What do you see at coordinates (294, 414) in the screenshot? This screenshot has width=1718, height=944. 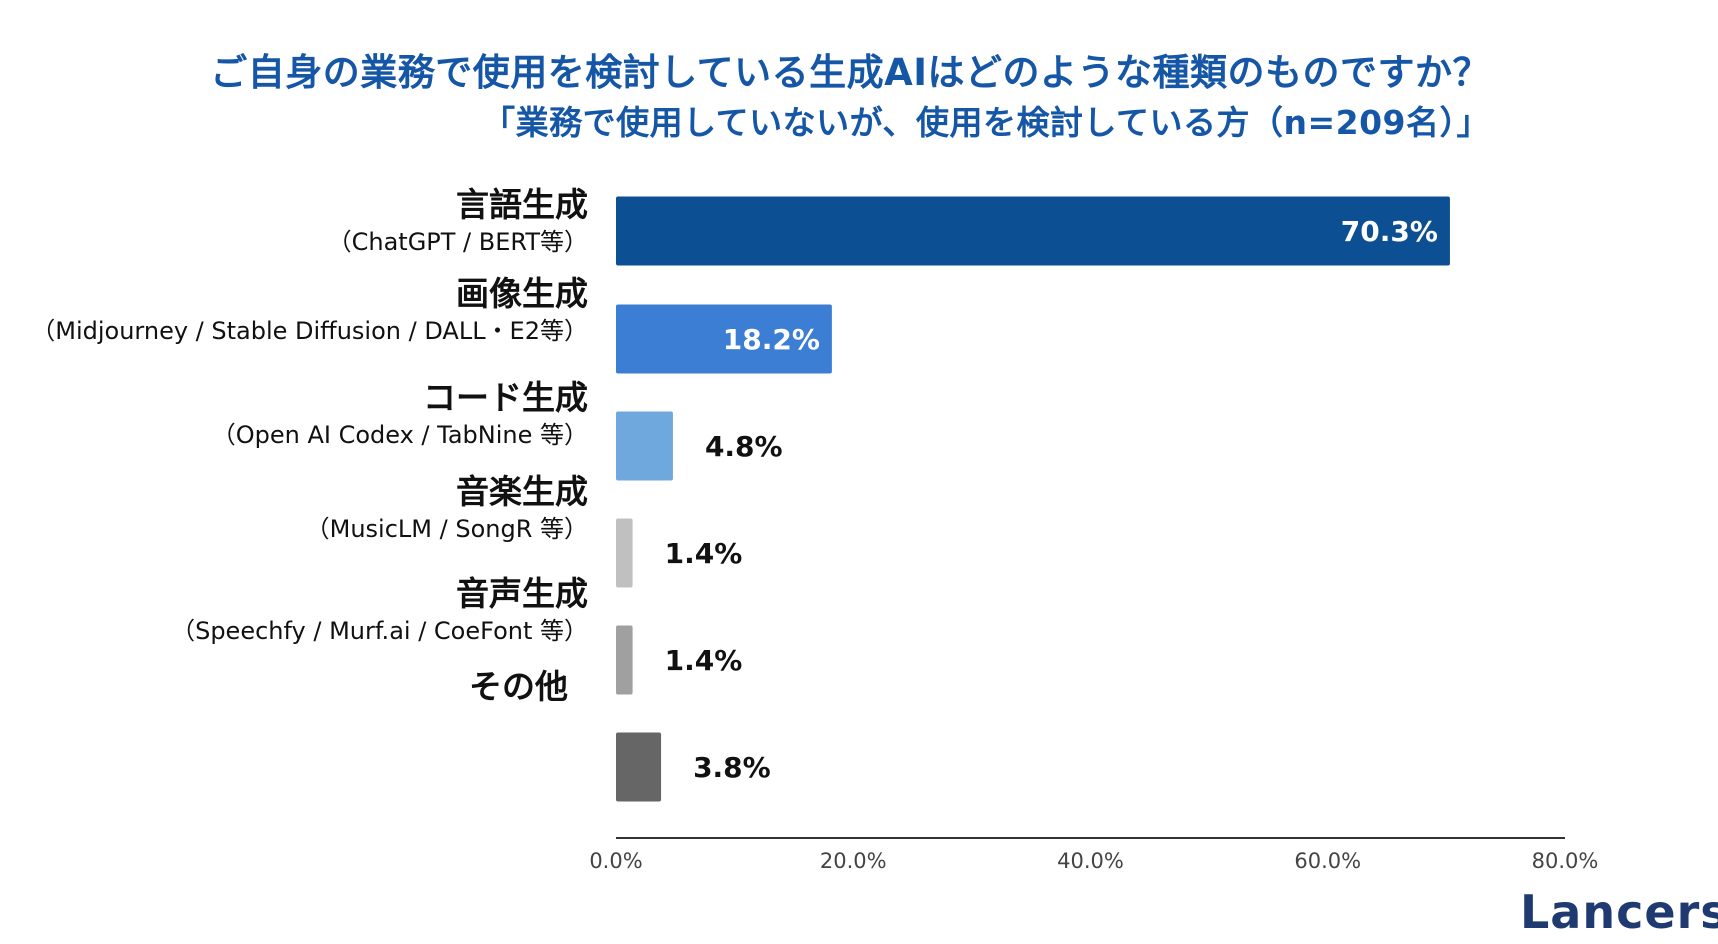 I see `category-label-code: コード生成 （Open AI Codex / TabNine 等）` at bounding box center [294, 414].